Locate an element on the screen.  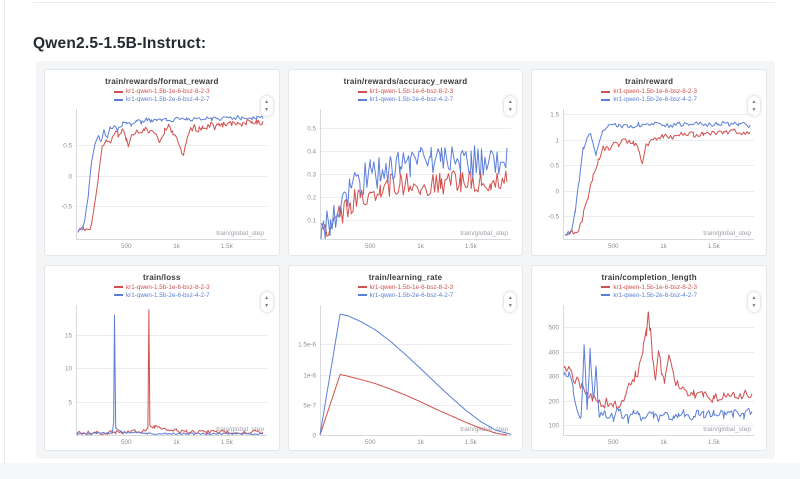
svg-text: 300 is located at coordinates (554, 376).